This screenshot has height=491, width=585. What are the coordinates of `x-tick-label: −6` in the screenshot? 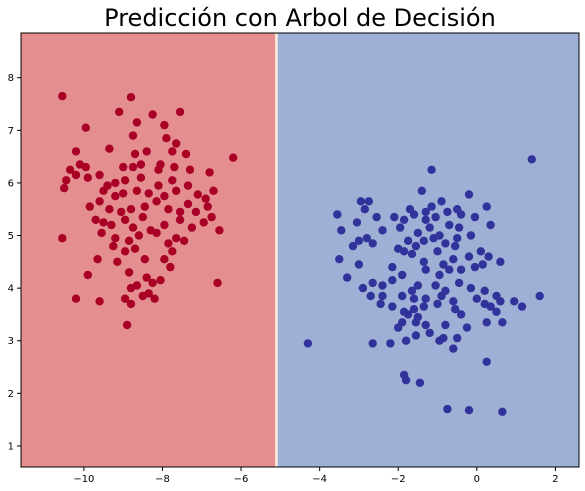 It's located at (241, 479).